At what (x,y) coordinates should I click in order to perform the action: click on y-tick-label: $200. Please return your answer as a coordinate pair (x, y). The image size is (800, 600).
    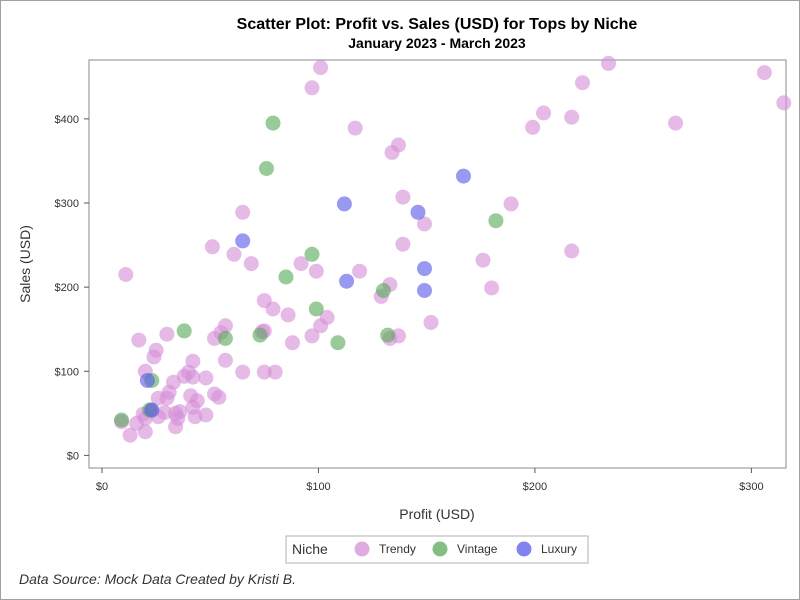
    Looking at the image, I should click on (67, 288).